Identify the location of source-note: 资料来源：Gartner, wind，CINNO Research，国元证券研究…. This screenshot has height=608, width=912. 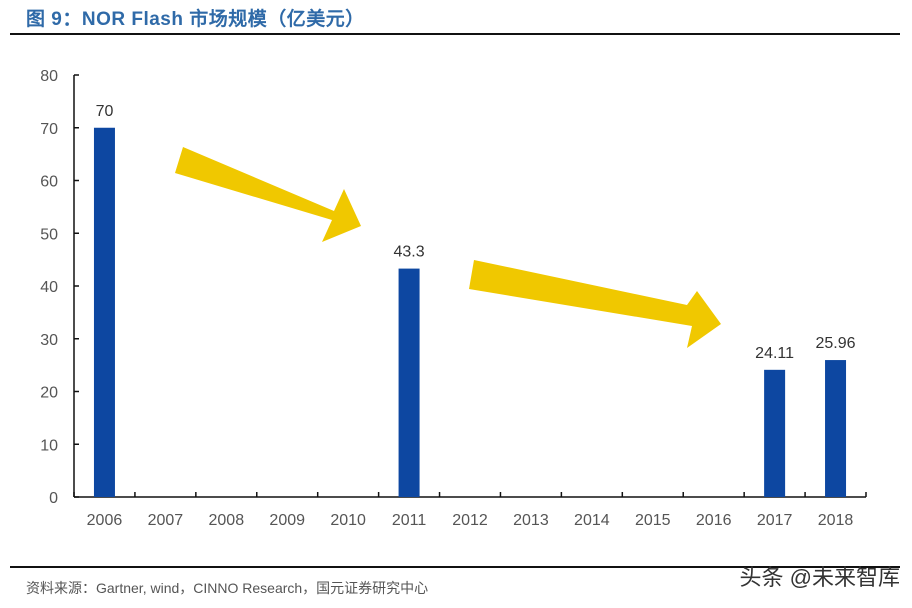
(227, 588).